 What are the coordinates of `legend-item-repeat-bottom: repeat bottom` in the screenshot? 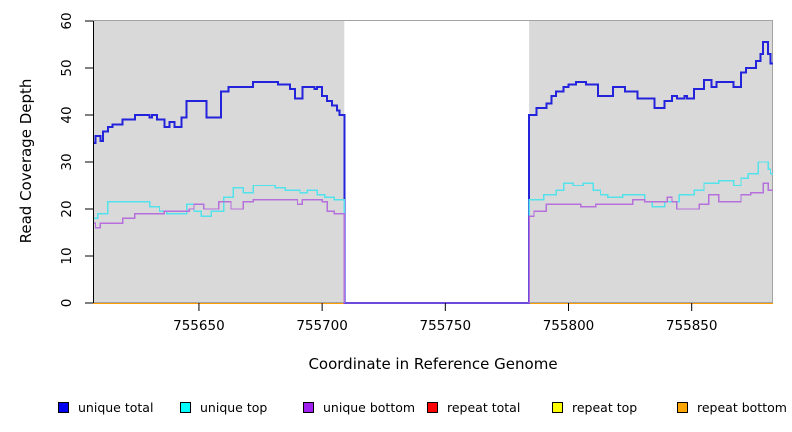 It's located at (732, 407).